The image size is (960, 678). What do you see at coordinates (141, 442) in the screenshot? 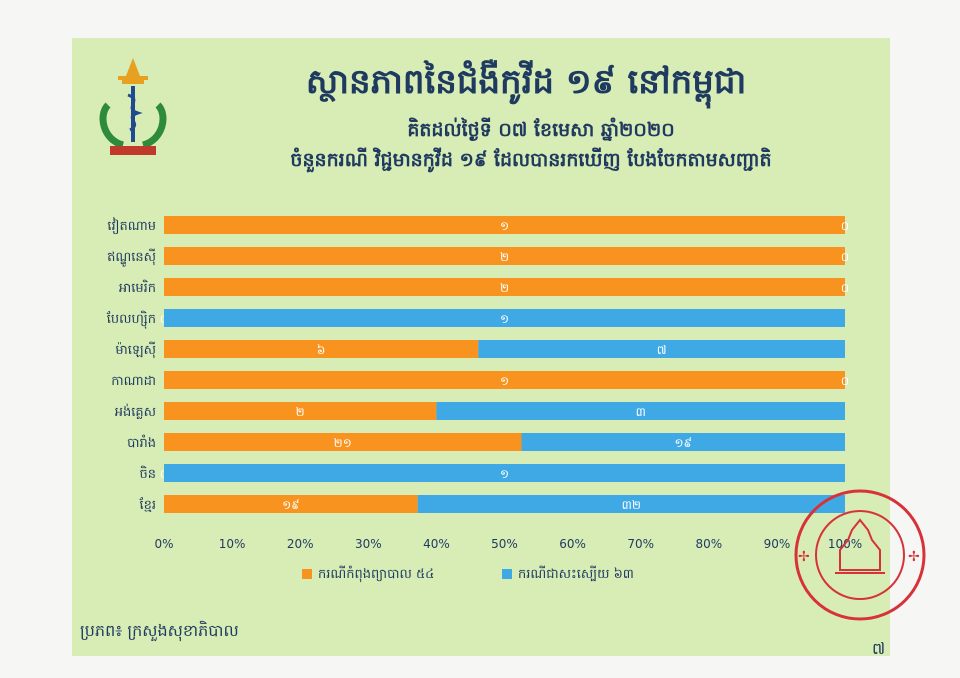
I see `category-label: បារាំង` at bounding box center [141, 442].